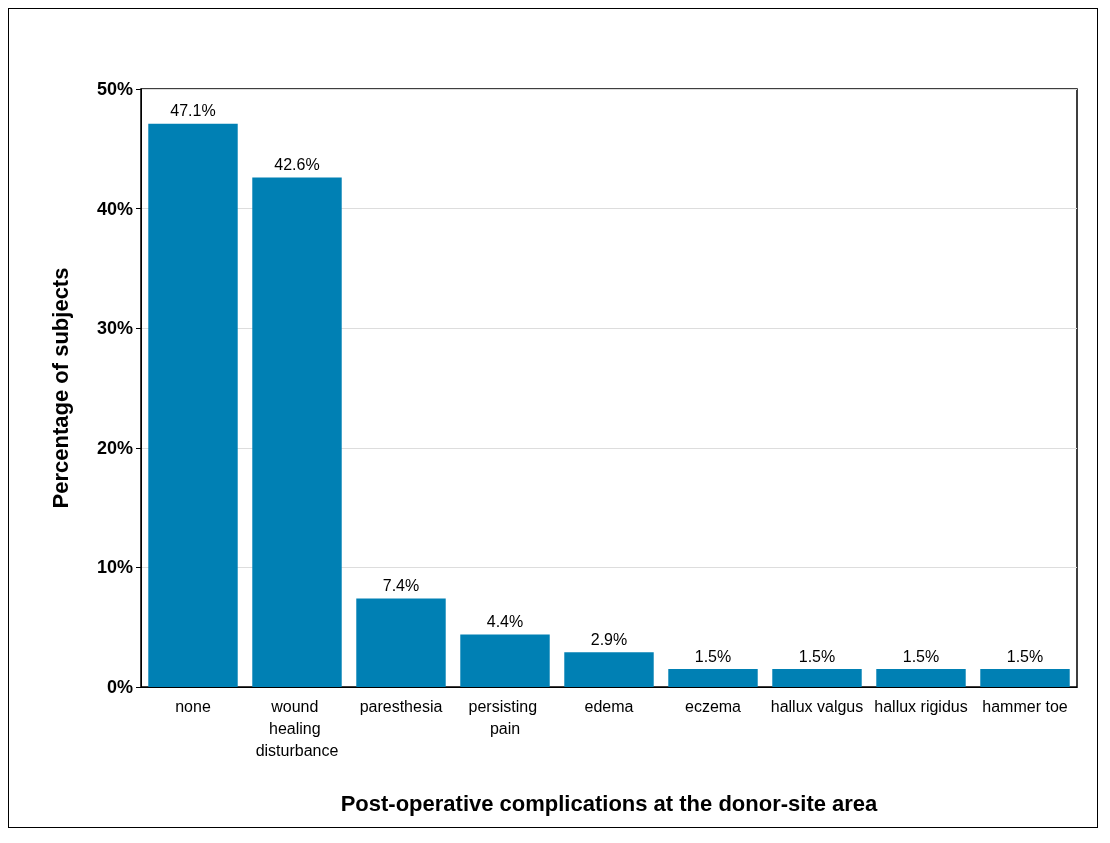 This screenshot has height=843, width=1110. What do you see at coordinates (119, 687) in the screenshot?
I see `y-tick-label: 0%` at bounding box center [119, 687].